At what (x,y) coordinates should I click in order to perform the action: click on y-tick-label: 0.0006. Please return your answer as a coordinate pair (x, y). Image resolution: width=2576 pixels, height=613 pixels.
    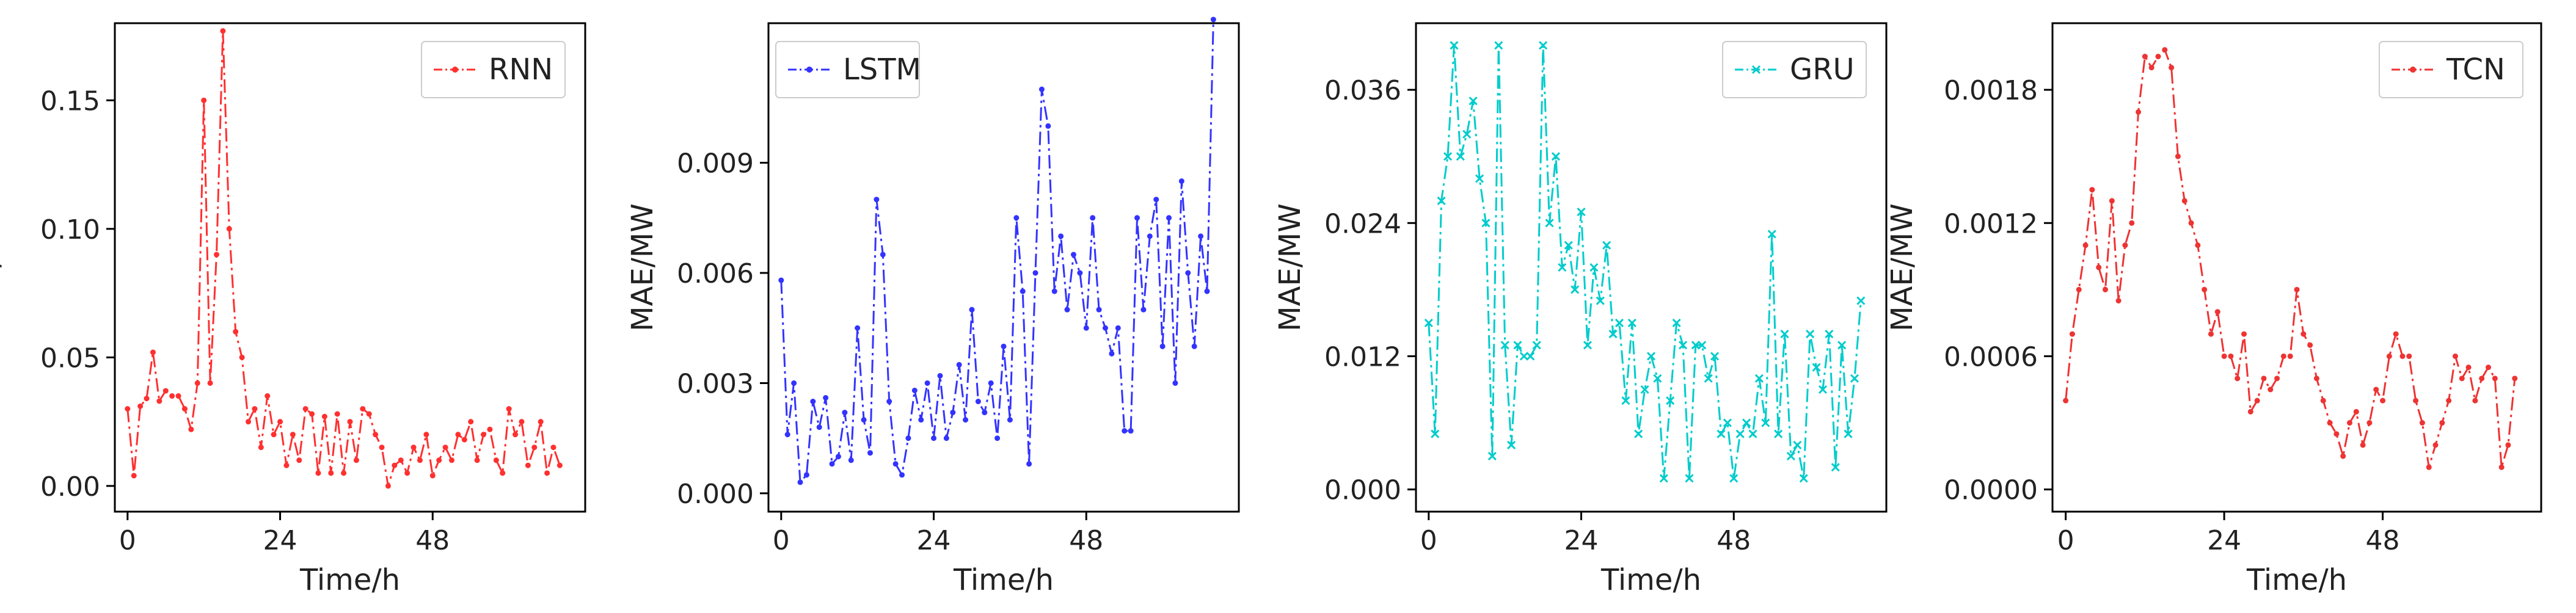
    Looking at the image, I should click on (1991, 356).